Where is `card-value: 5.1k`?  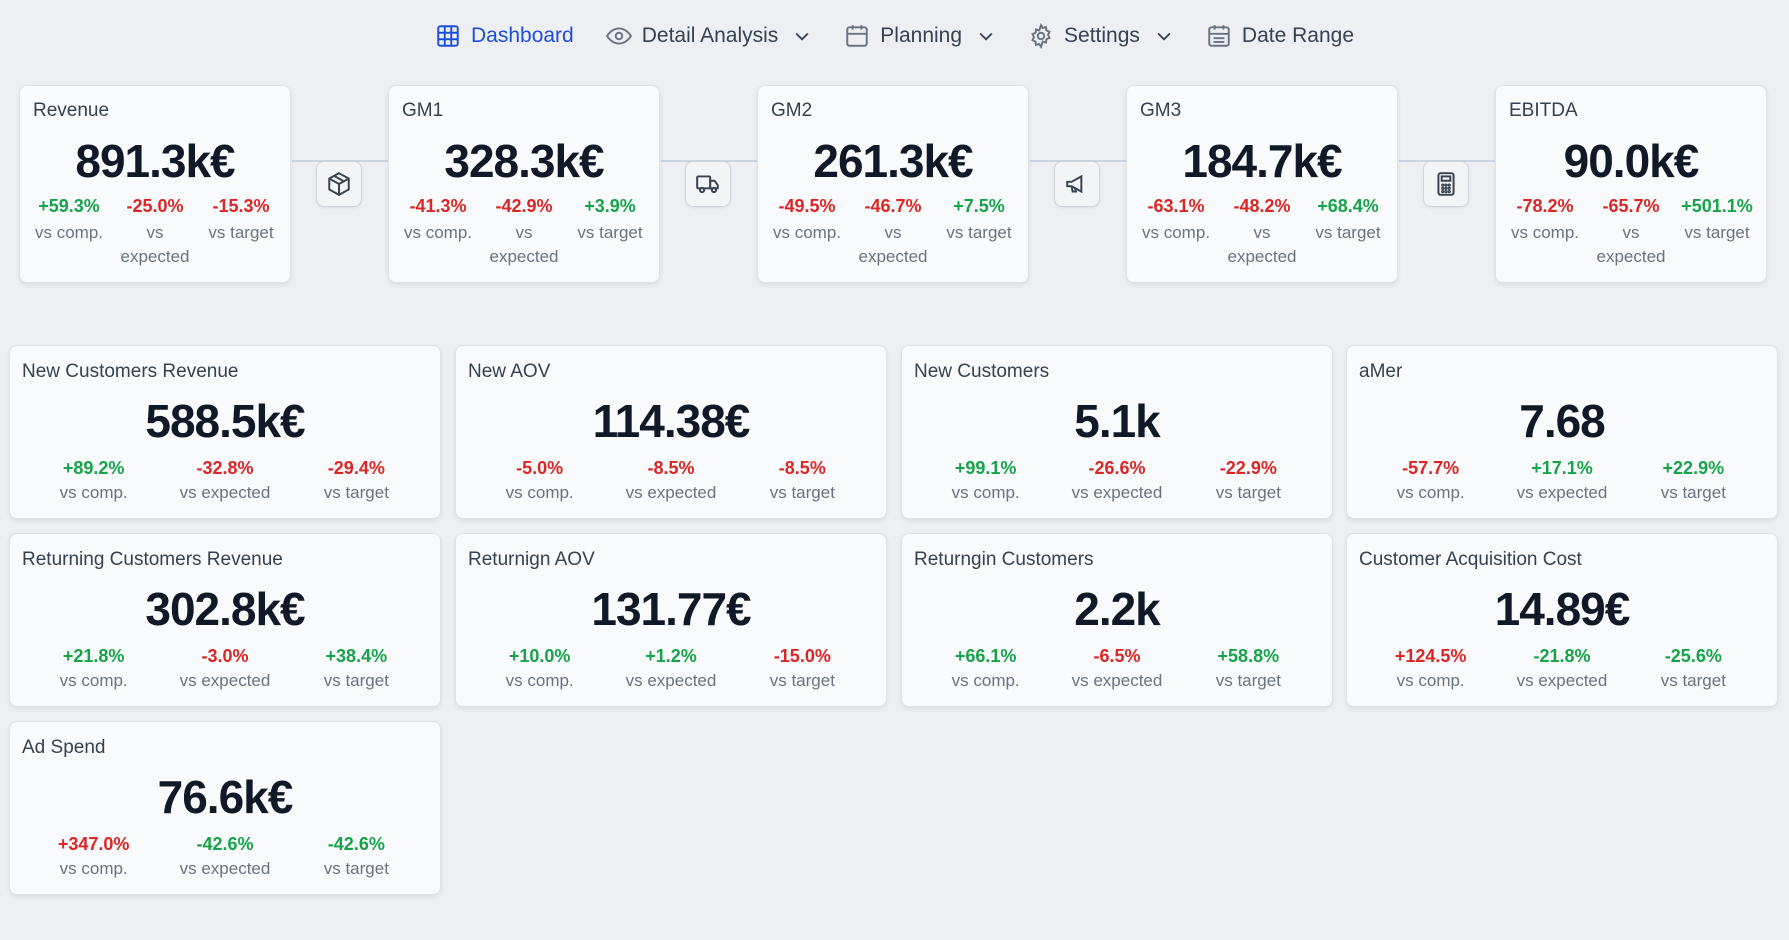 card-value: 5.1k is located at coordinates (1117, 421).